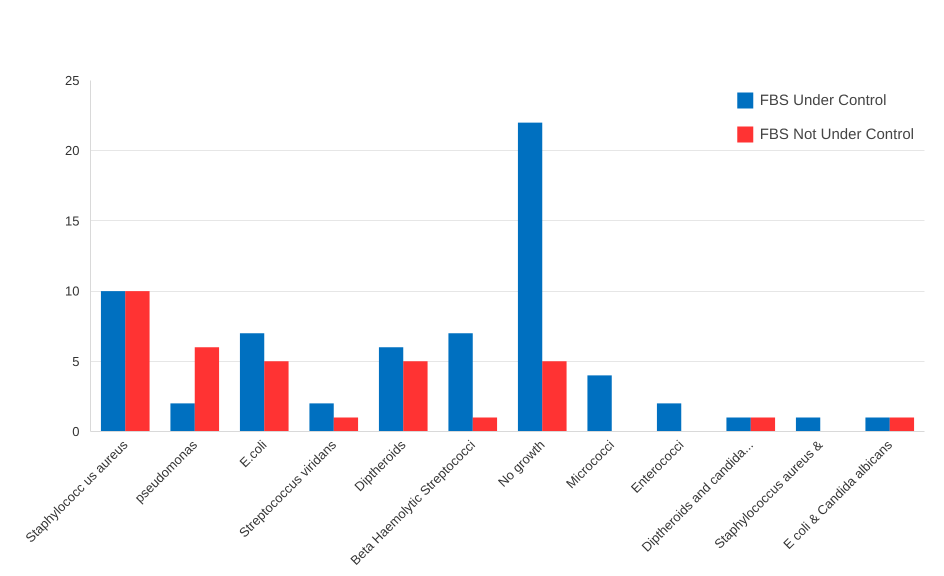  I want to click on legend-label: FBS Not Under Control, so click(837, 134).